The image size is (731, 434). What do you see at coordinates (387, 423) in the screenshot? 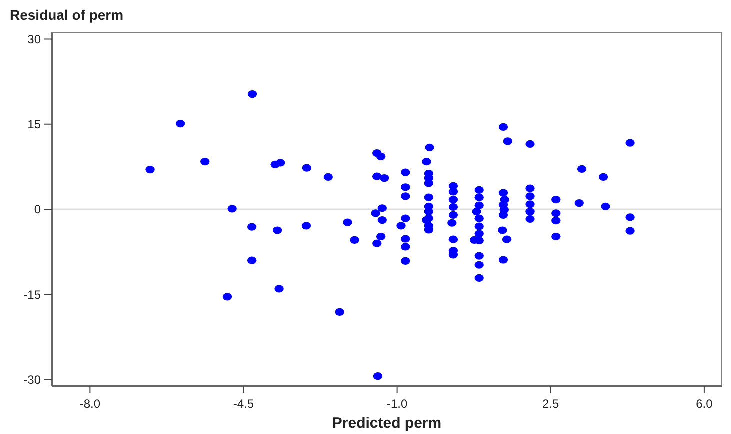
I see `x-axis-title: Predicted perm` at bounding box center [387, 423].